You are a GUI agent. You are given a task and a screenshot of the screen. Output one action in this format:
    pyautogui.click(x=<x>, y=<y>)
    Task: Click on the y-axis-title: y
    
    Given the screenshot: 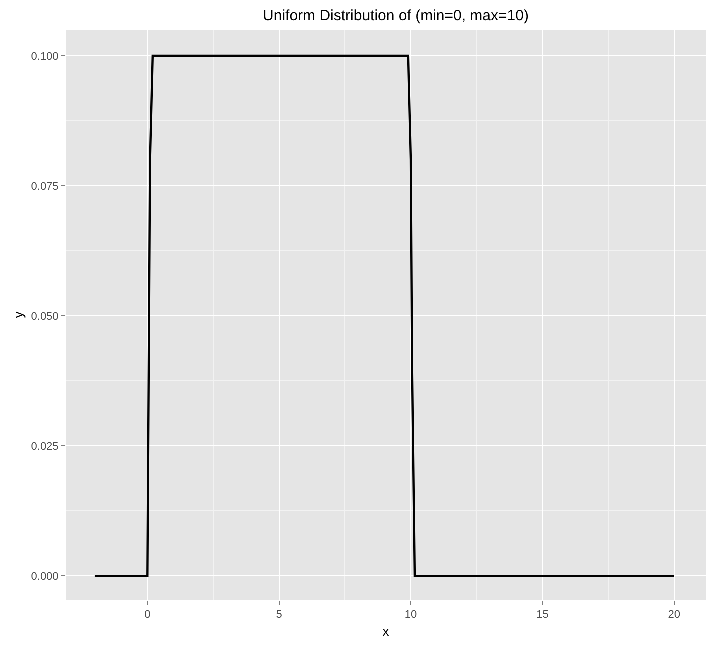 What is the action you would take?
    pyautogui.click(x=18, y=314)
    